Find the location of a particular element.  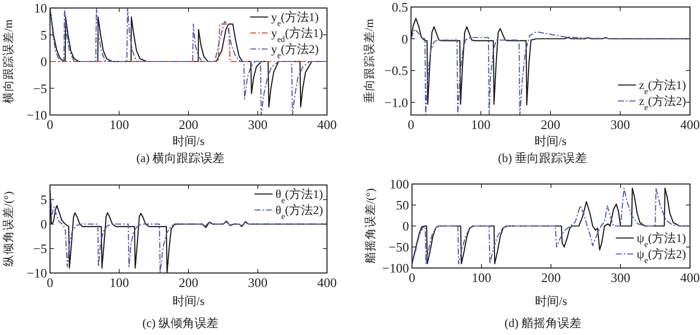

legend-label: θ$_{e}$(方法2) is located at coordinates (299, 211).